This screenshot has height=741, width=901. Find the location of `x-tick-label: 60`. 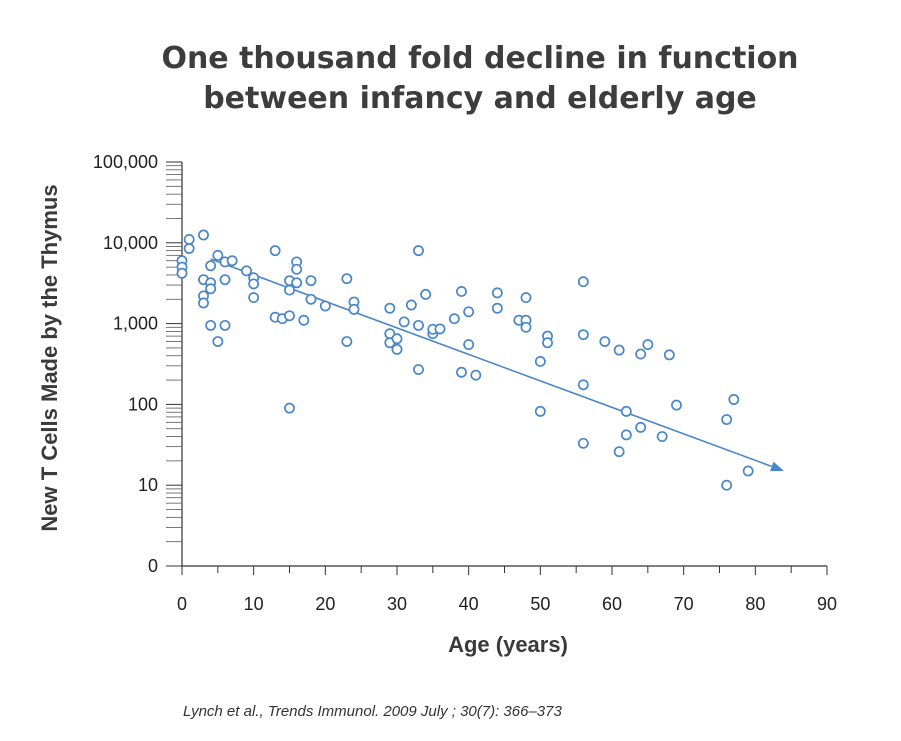

x-tick-label: 60 is located at coordinates (612, 604).